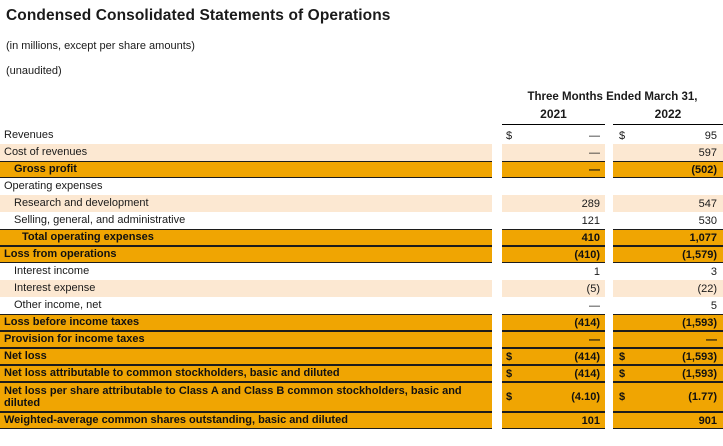 The image size is (723, 446). What do you see at coordinates (593, 288) in the screenshot?
I see `value-2021-amount: (5)` at bounding box center [593, 288].